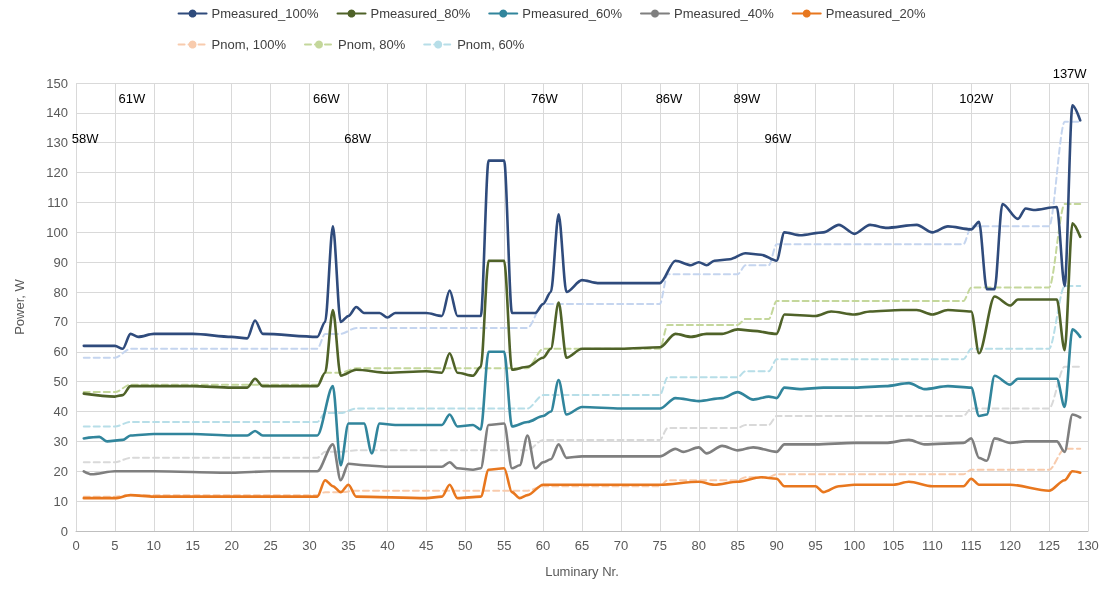 The height and width of the screenshot is (595, 1103). I want to click on x-tick-label: 75, so click(660, 545).